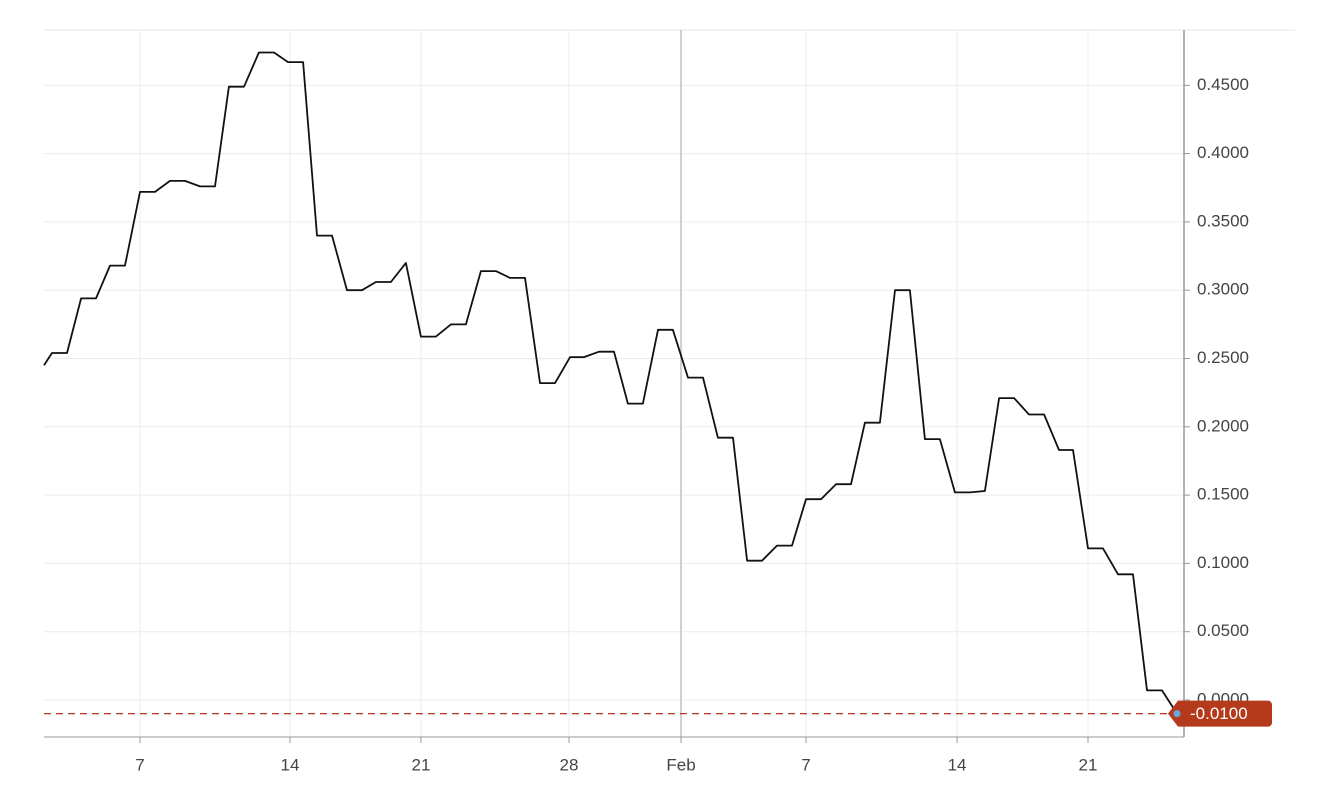 Image resolution: width=1318 pixels, height=788 pixels. I want to click on y-tick-label: 0.3500, so click(1223, 220).